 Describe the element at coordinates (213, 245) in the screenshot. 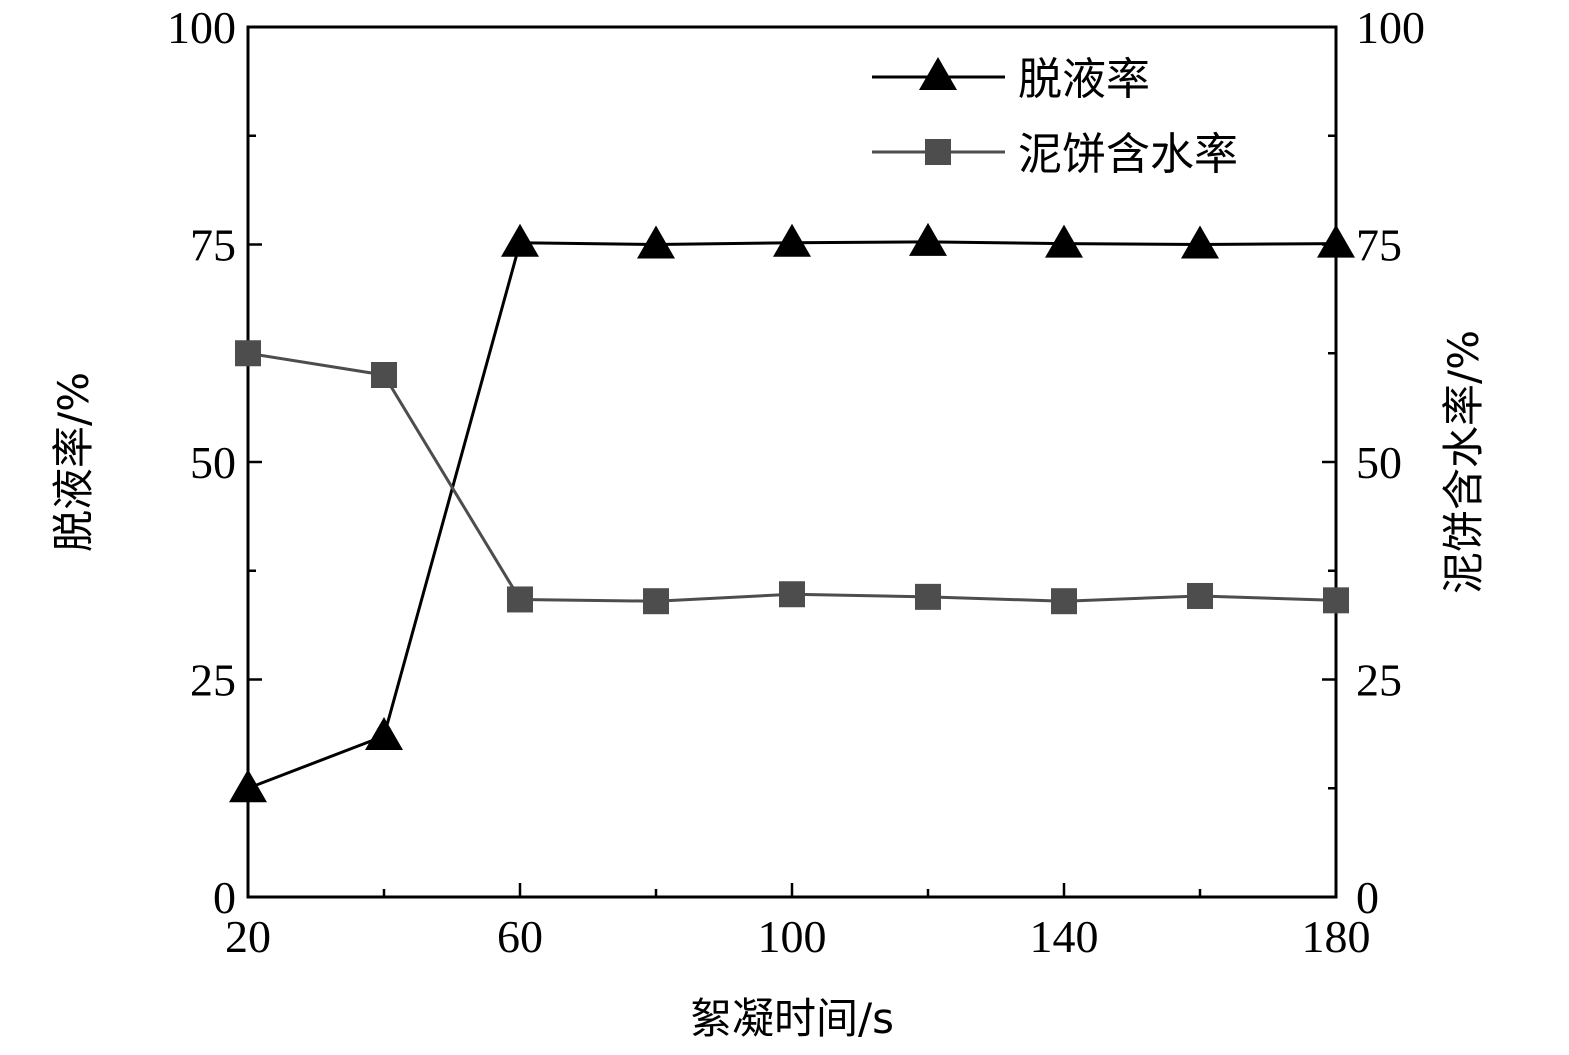

I see `left-y-tick-label: 75` at that location.